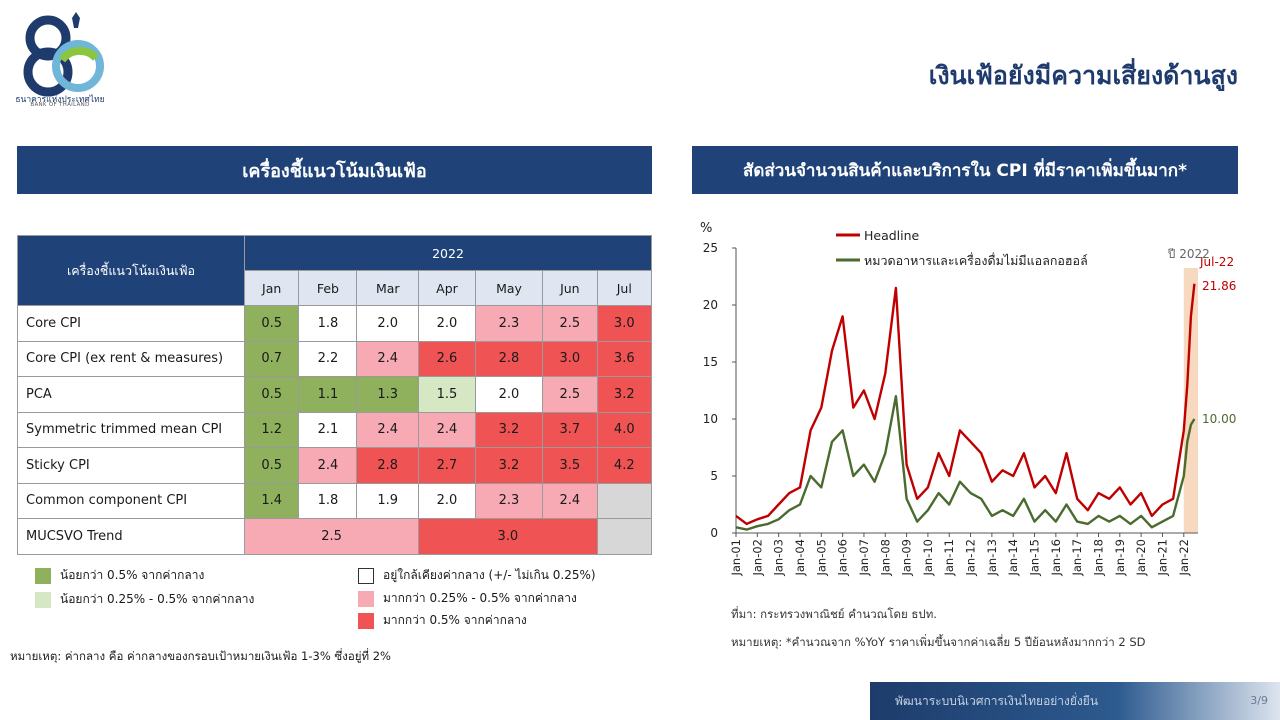  Describe the element at coordinates (448, 253) in the screenshot. I see `table-header-year: 2022` at that location.